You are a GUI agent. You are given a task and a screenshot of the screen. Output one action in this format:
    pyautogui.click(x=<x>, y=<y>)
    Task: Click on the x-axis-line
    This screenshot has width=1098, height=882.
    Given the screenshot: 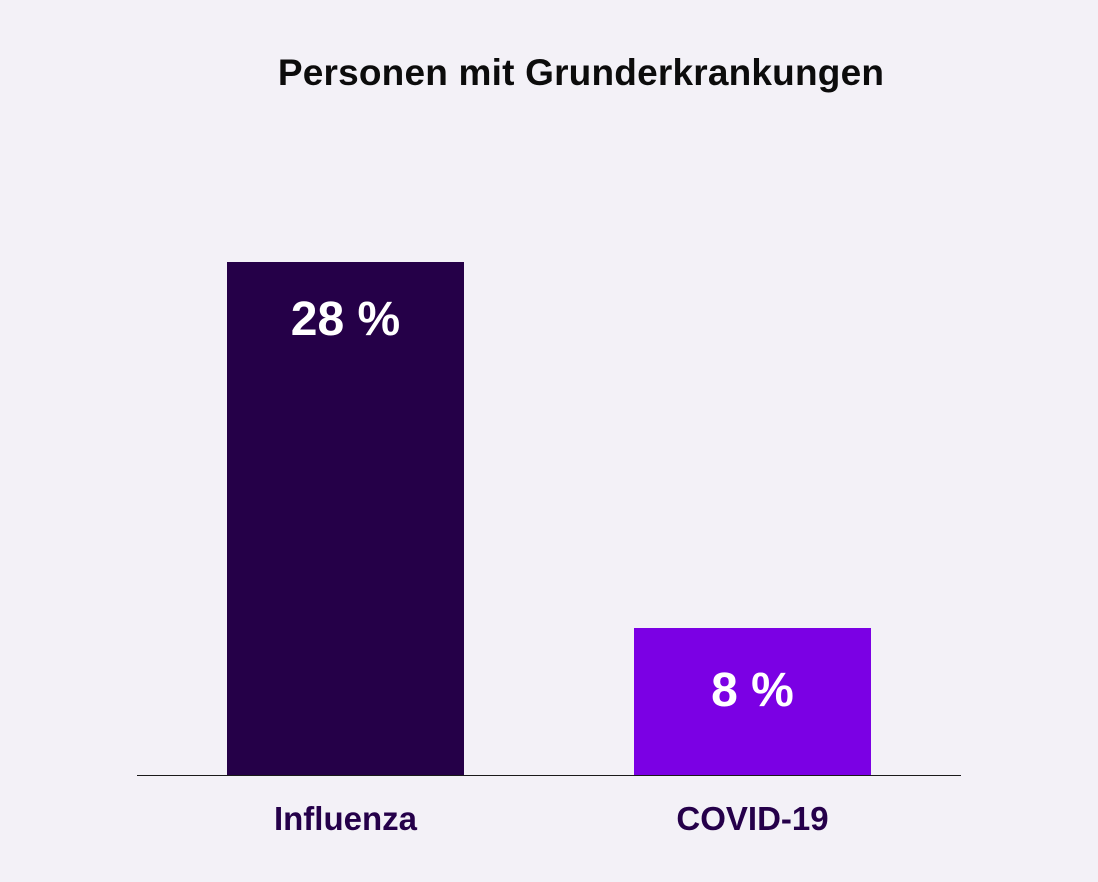 What is the action you would take?
    pyautogui.click(x=549, y=775)
    